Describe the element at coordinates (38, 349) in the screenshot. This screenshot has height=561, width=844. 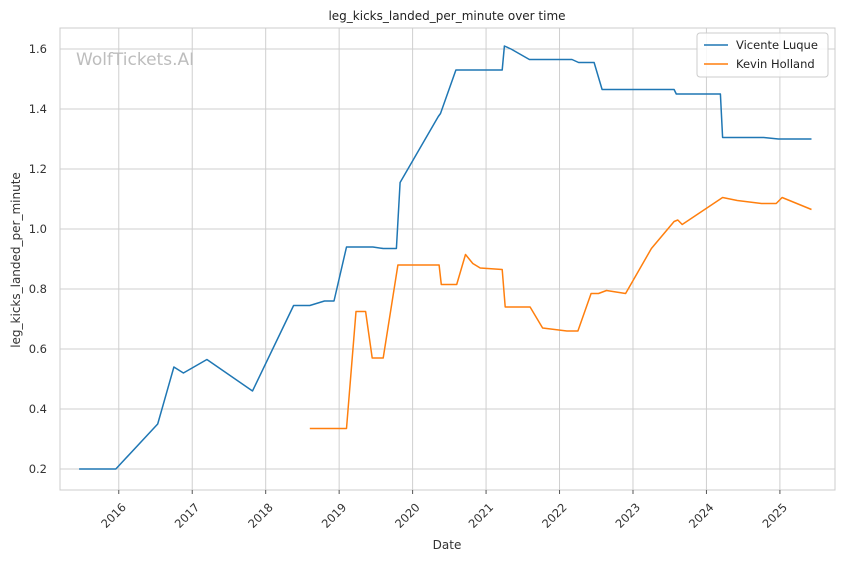
I see `y-tick-label: 0.6` at that location.